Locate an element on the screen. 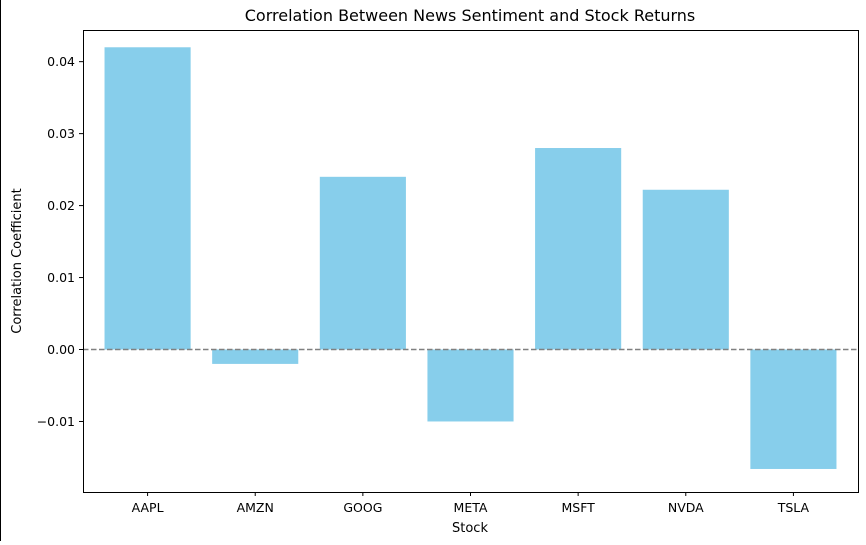 The width and height of the screenshot is (866, 545). x-tick-label: AMZN is located at coordinates (255, 507).